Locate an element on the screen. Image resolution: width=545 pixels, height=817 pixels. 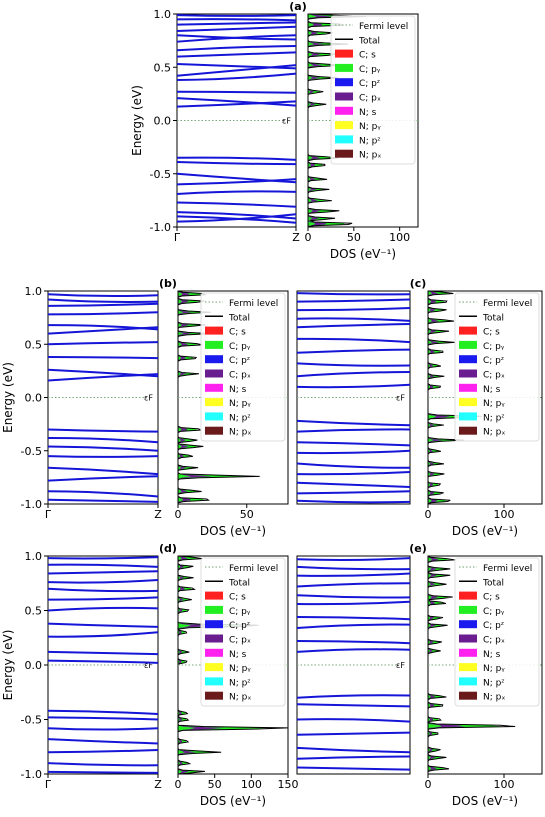
legend-label: C; pₓ is located at coordinates (494, 641).